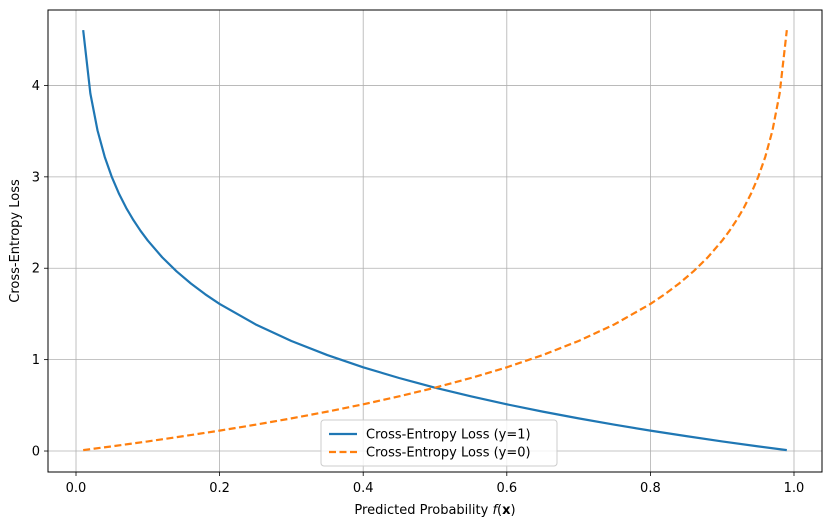  What do you see at coordinates (76, 488) in the screenshot?
I see `x-tick-label-0: 0.0` at bounding box center [76, 488].